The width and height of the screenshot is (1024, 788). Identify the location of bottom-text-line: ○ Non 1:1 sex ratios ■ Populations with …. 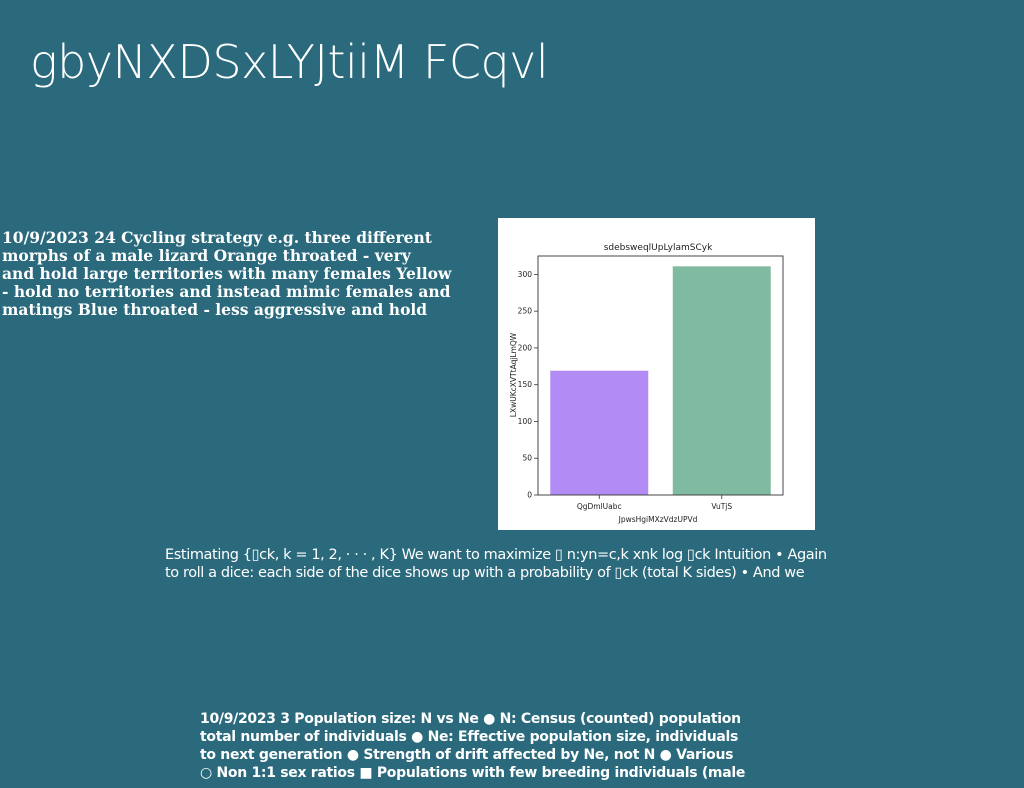
(473, 773).